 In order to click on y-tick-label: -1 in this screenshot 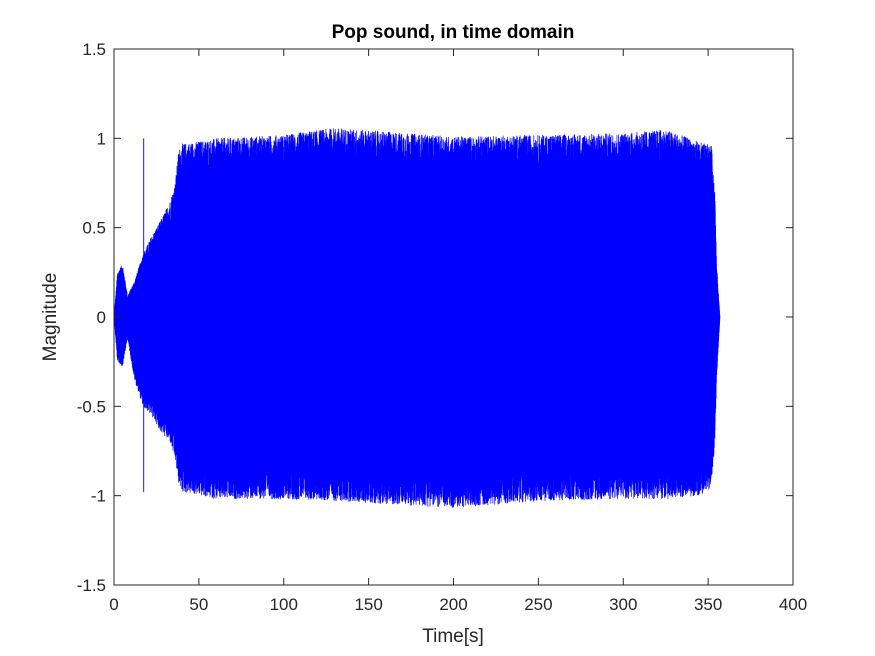, I will do `click(98, 496)`.